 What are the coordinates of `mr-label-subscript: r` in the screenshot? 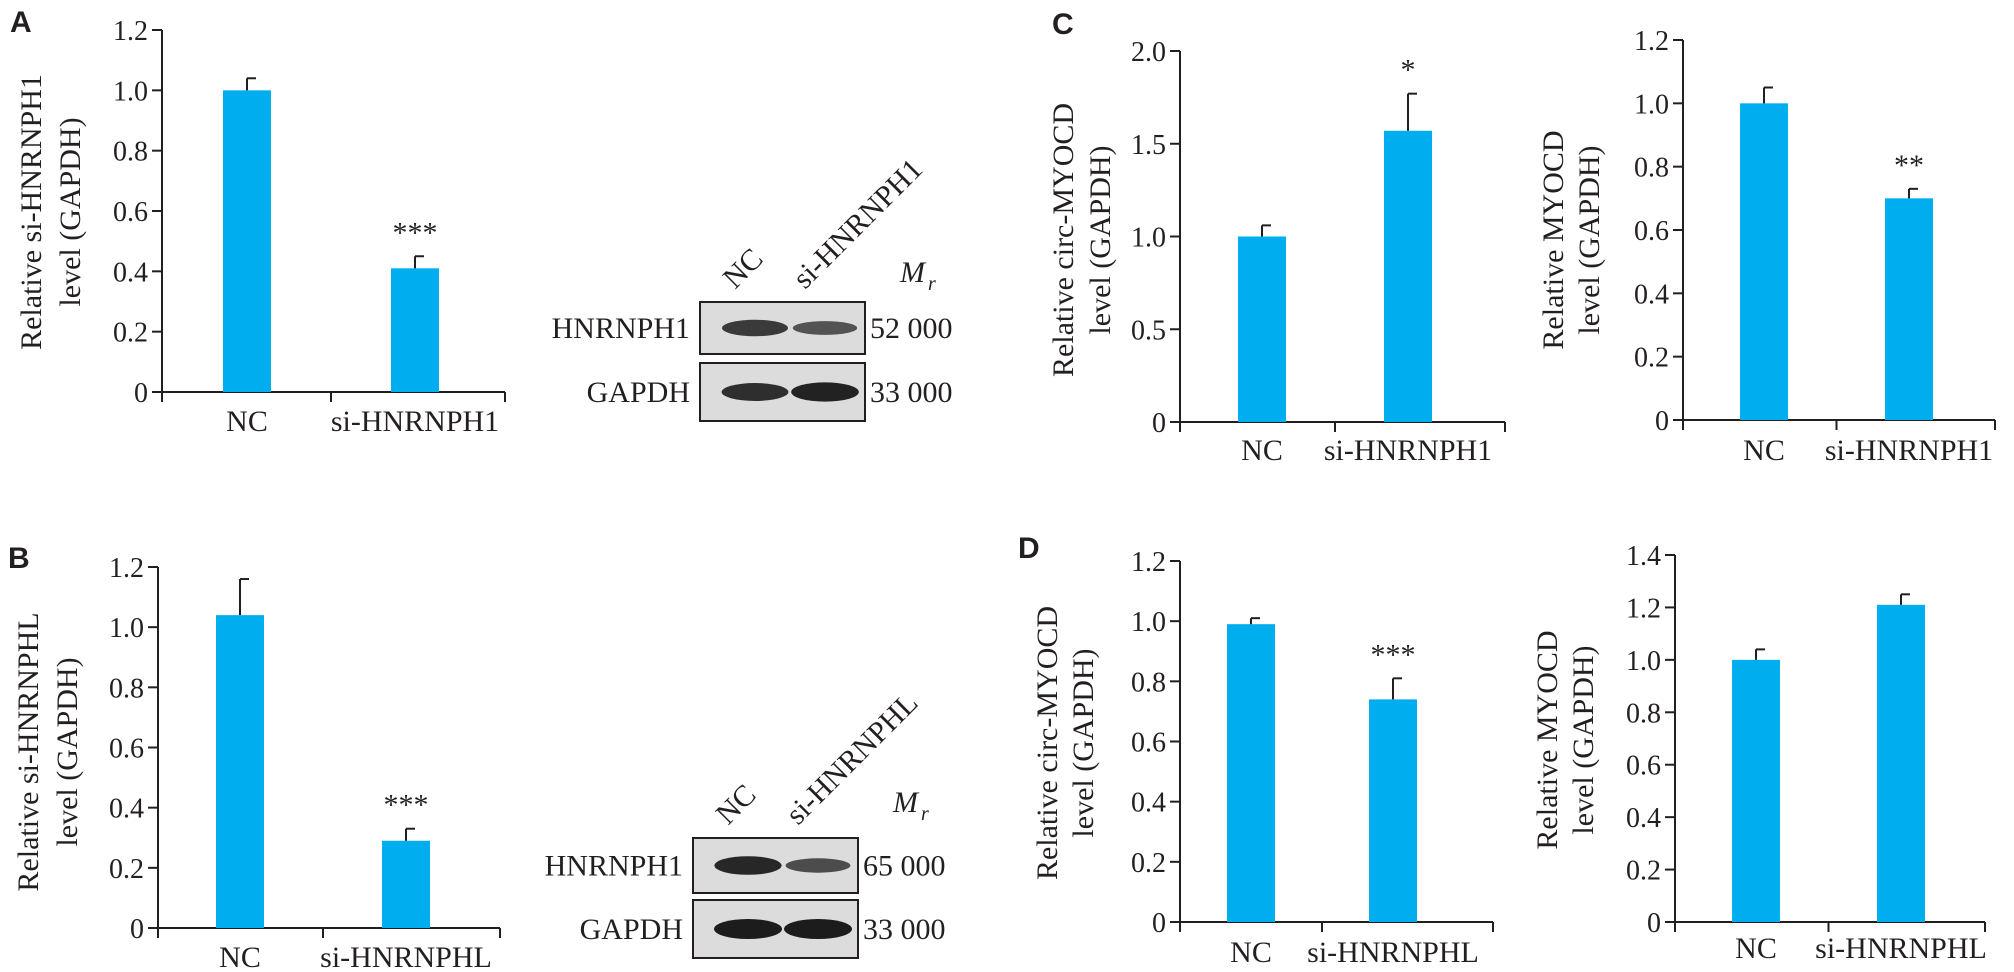 It's located at (925, 814).